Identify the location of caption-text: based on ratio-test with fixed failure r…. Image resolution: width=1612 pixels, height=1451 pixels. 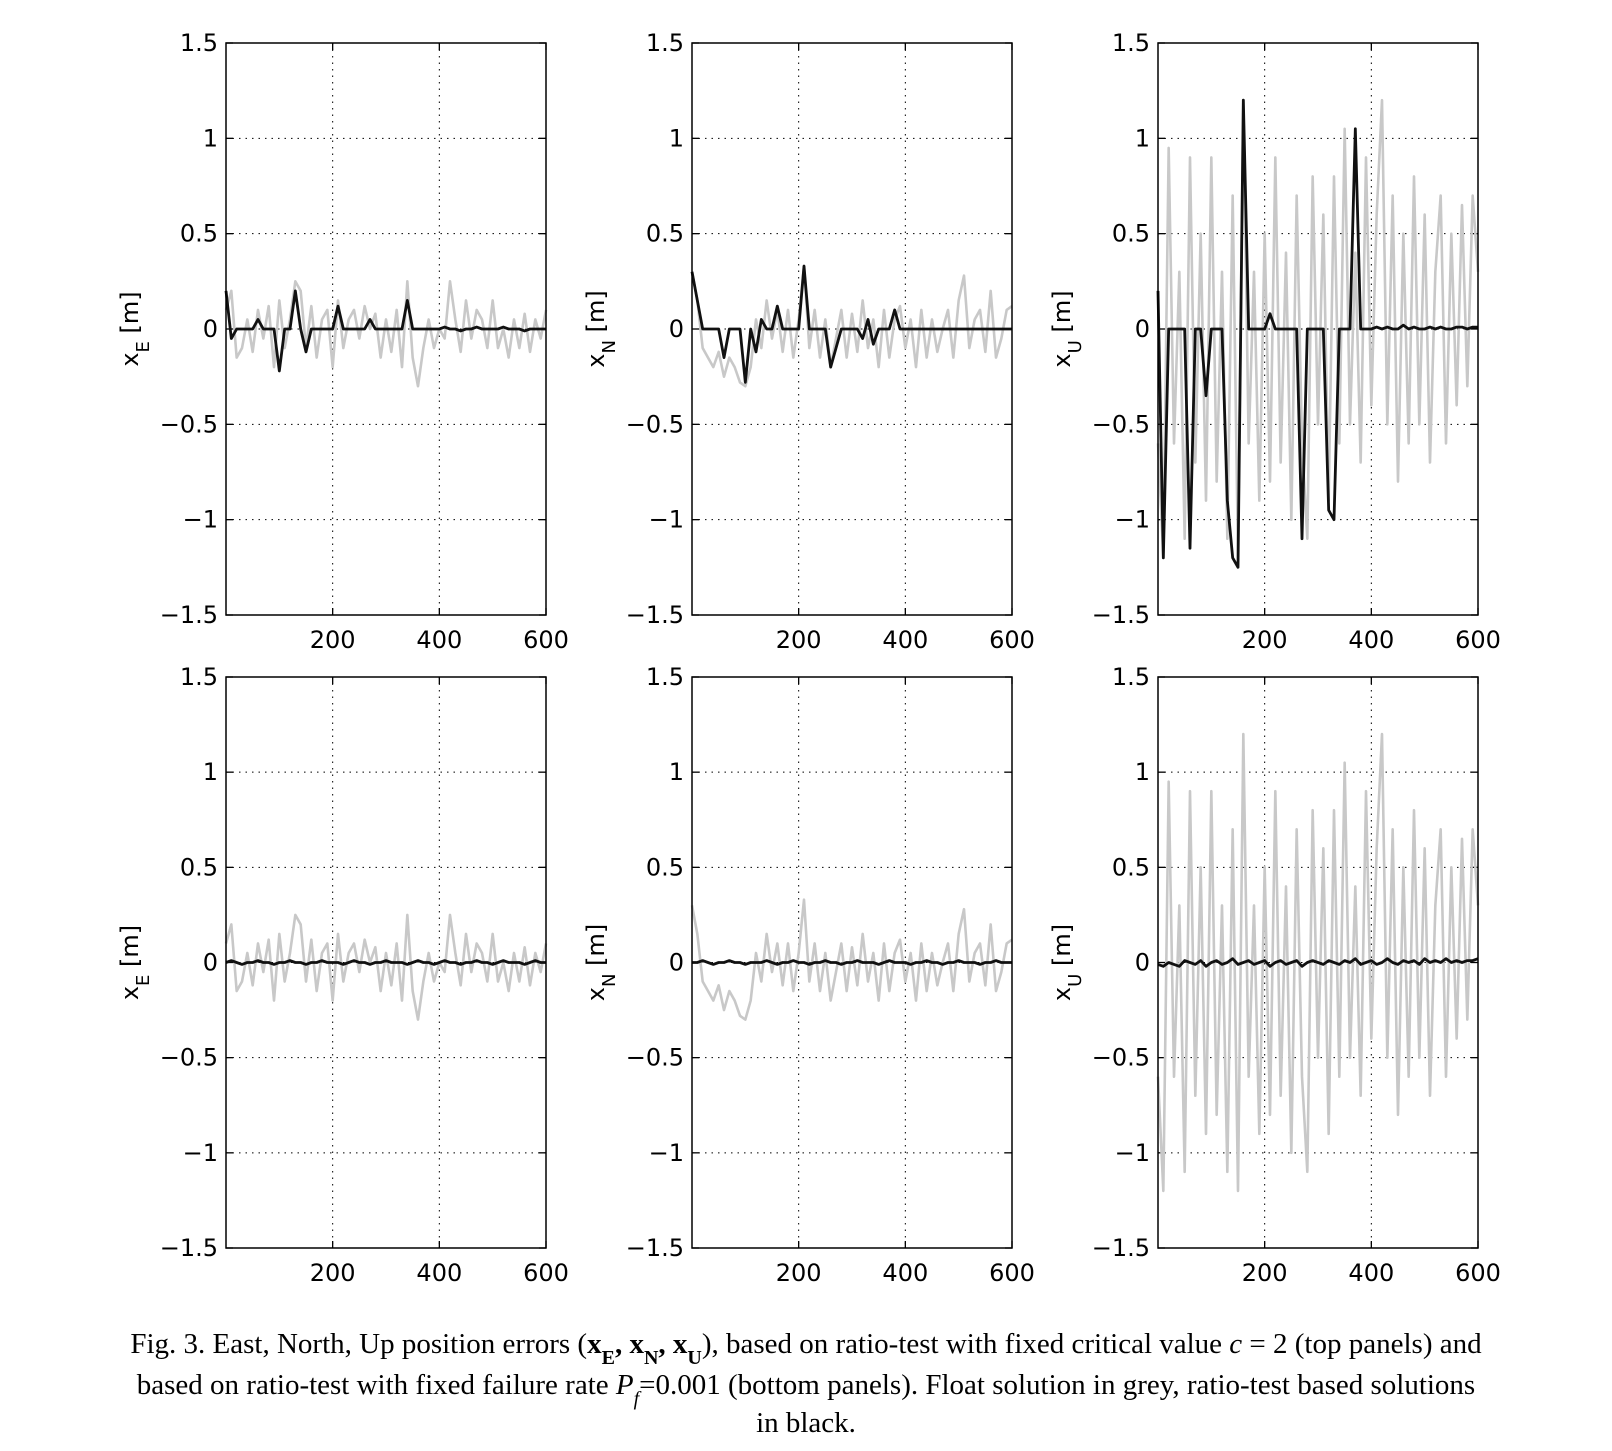
(376, 1385).